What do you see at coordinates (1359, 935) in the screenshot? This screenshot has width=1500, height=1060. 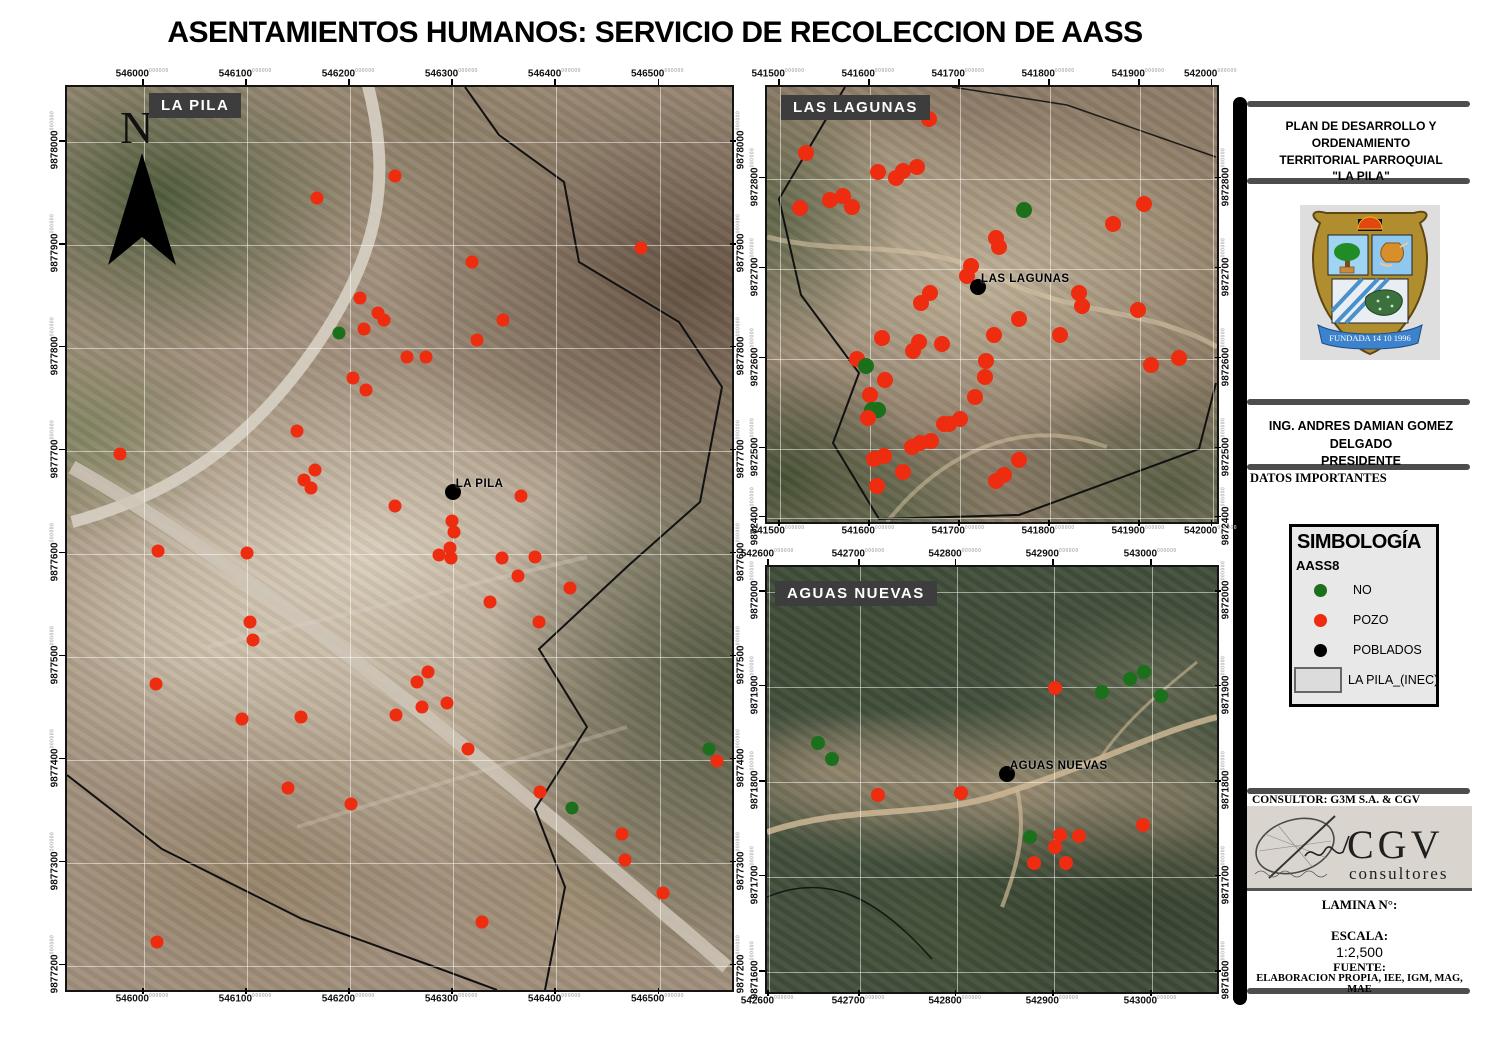 I see `escala-label: ESCALA:` at bounding box center [1359, 935].